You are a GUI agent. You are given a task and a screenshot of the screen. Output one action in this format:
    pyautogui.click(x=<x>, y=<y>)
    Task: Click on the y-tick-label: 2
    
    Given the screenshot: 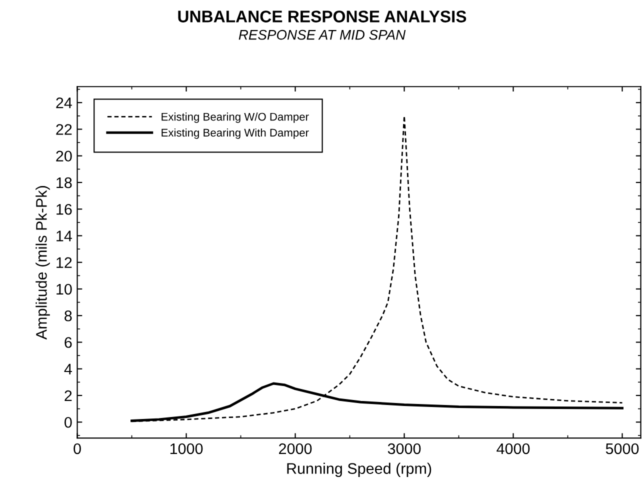 What is the action you would take?
    pyautogui.click(x=68, y=396)
    